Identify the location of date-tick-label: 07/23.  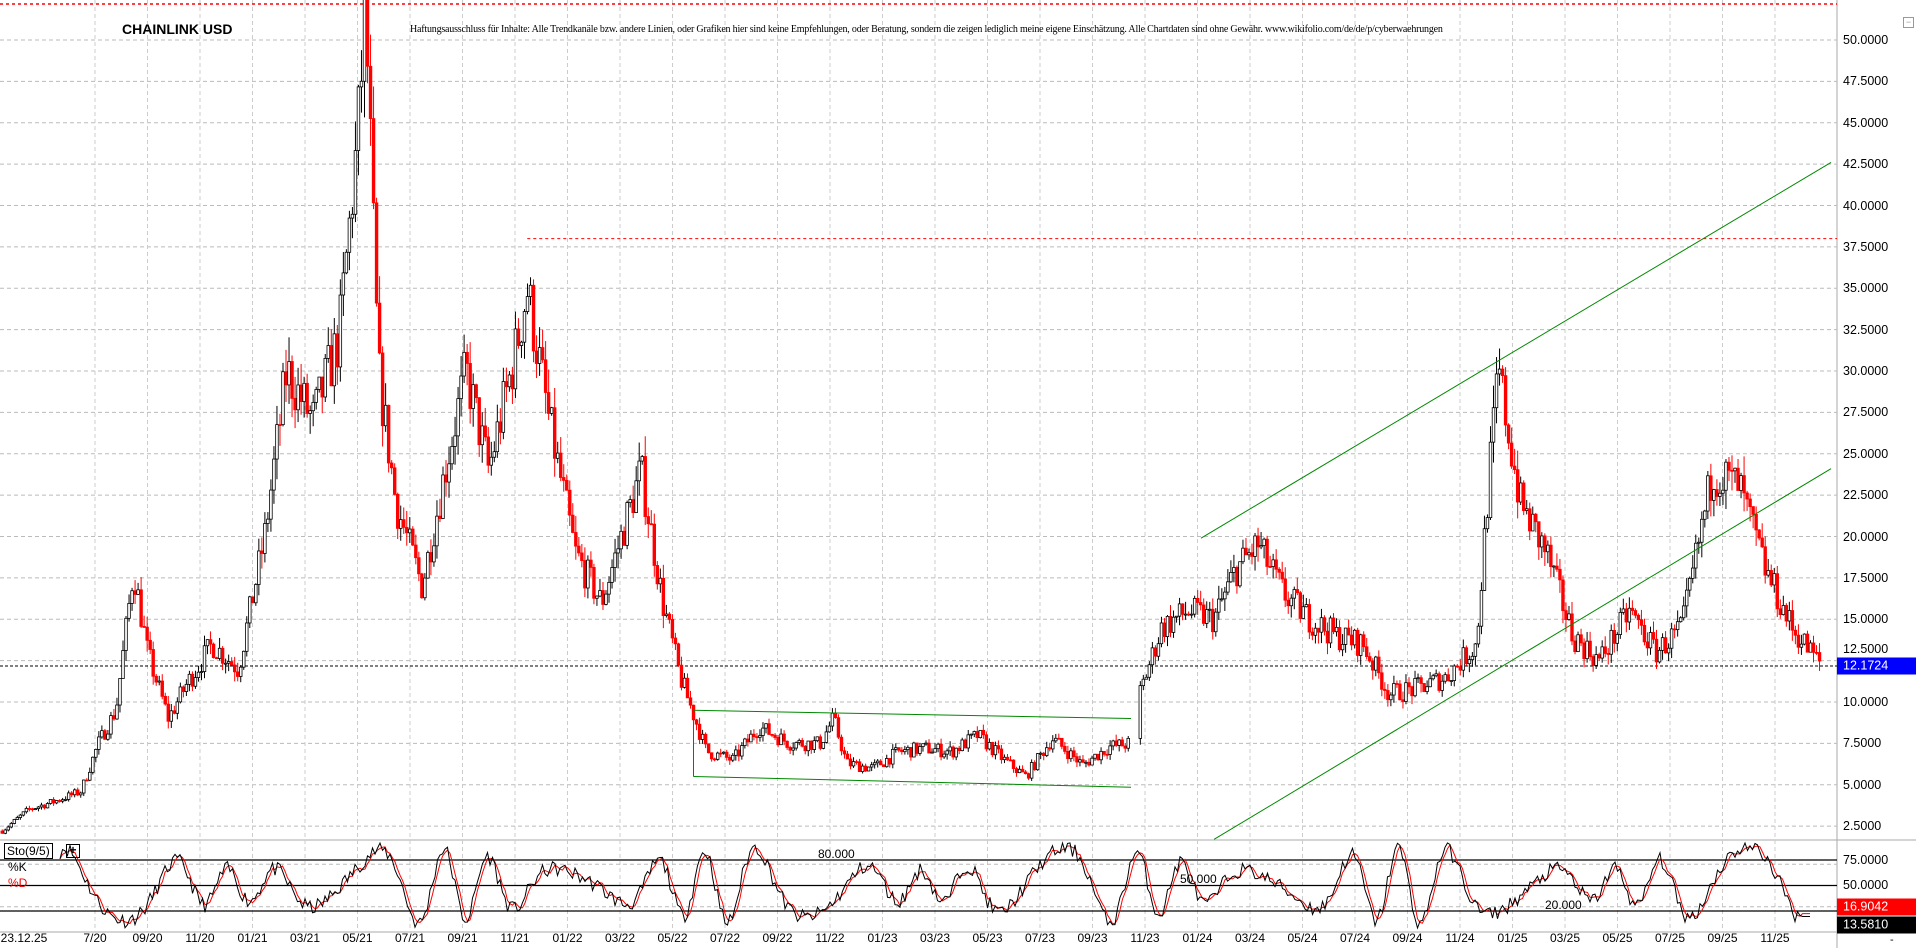
(1040, 938).